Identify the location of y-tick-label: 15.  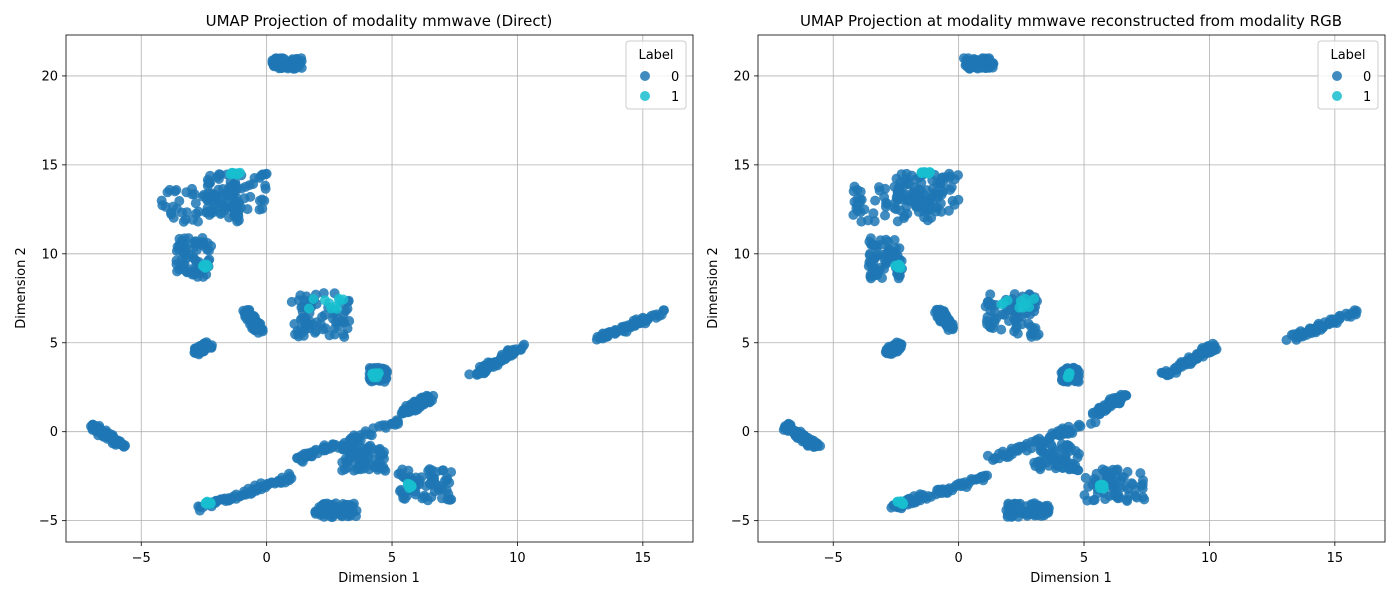
(741, 165).